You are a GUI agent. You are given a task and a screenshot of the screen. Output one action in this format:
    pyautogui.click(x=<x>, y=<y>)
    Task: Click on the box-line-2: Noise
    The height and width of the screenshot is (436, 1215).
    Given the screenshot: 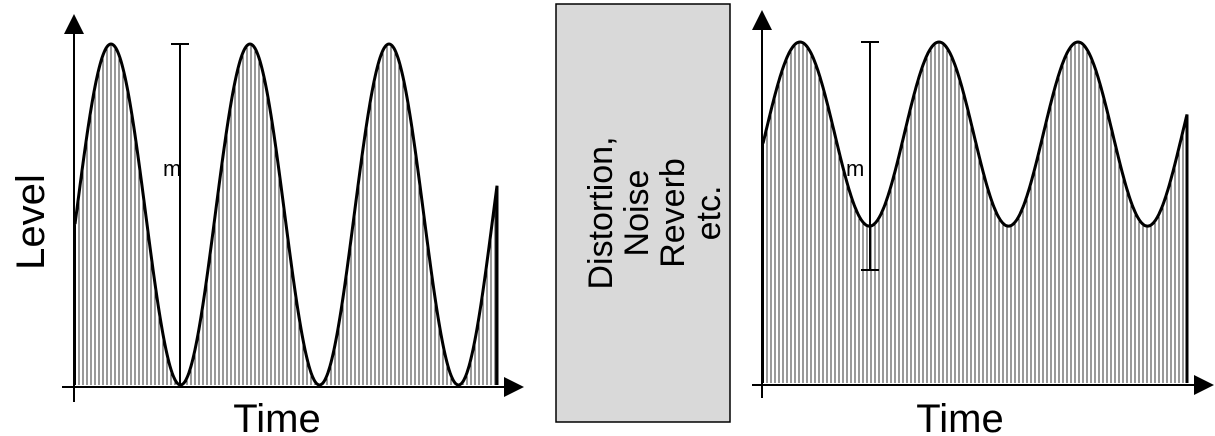 What is the action you would take?
    pyautogui.click(x=637, y=213)
    